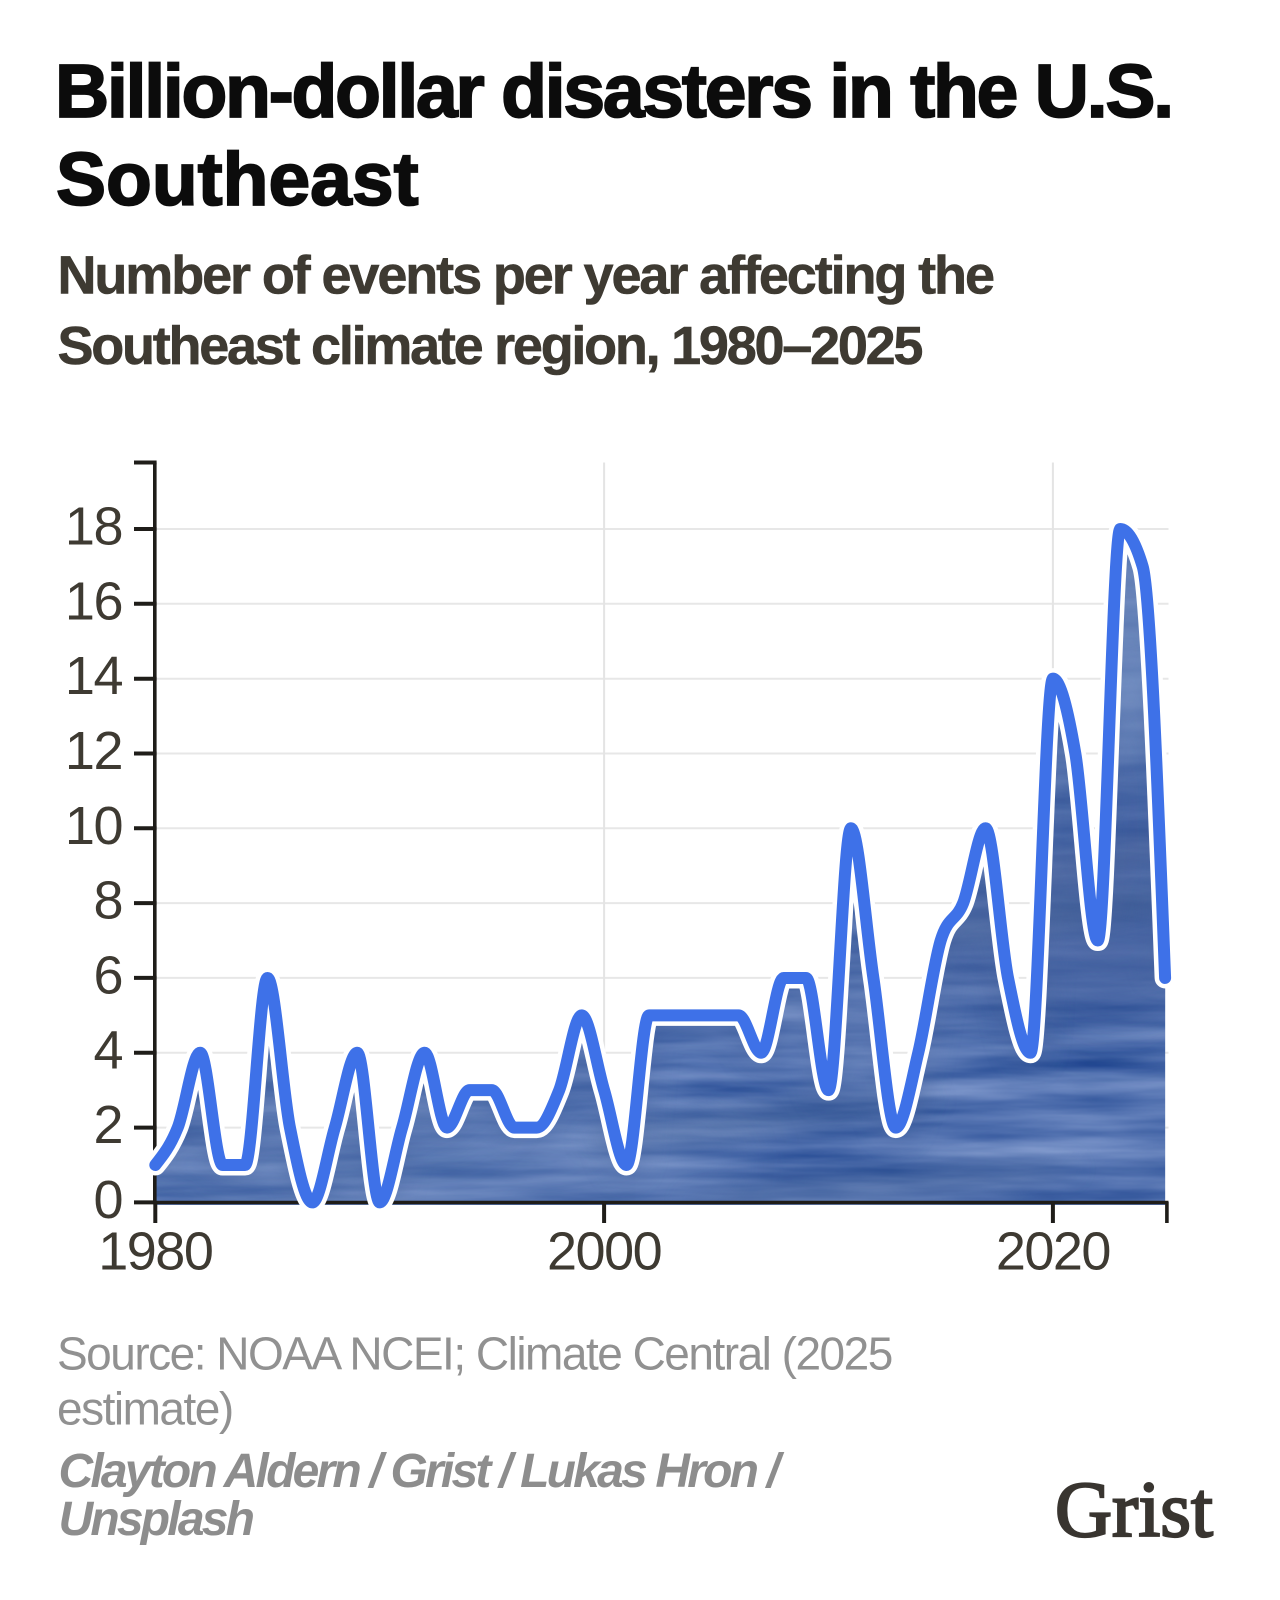  What do you see at coordinates (490, 346) in the screenshot?
I see `svg-text:Southeast climate region, 1980: Southeast climate region, 1980–2025` at bounding box center [490, 346].